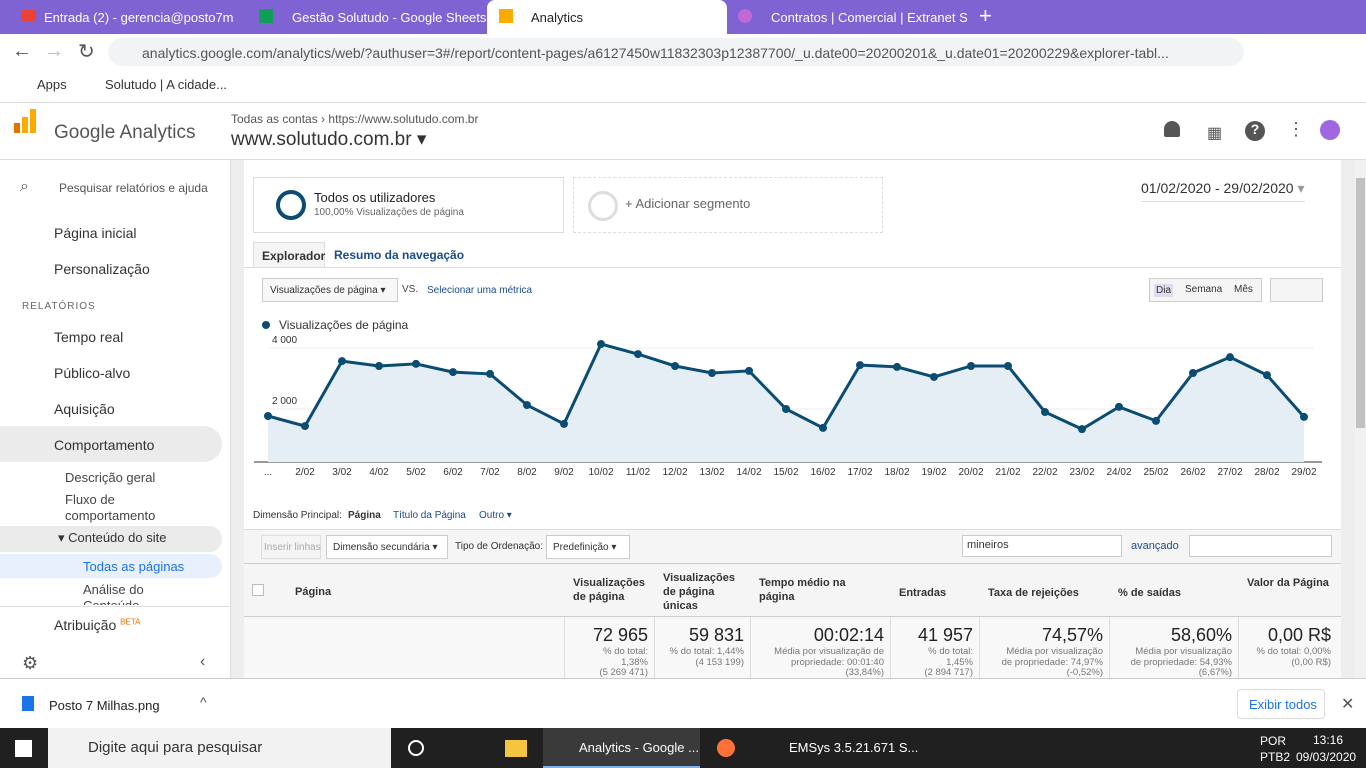 The height and width of the screenshot is (768, 1366). What do you see at coordinates (104, 705) in the screenshot?
I see `download-item: Posto 7 Milhas.png` at bounding box center [104, 705].